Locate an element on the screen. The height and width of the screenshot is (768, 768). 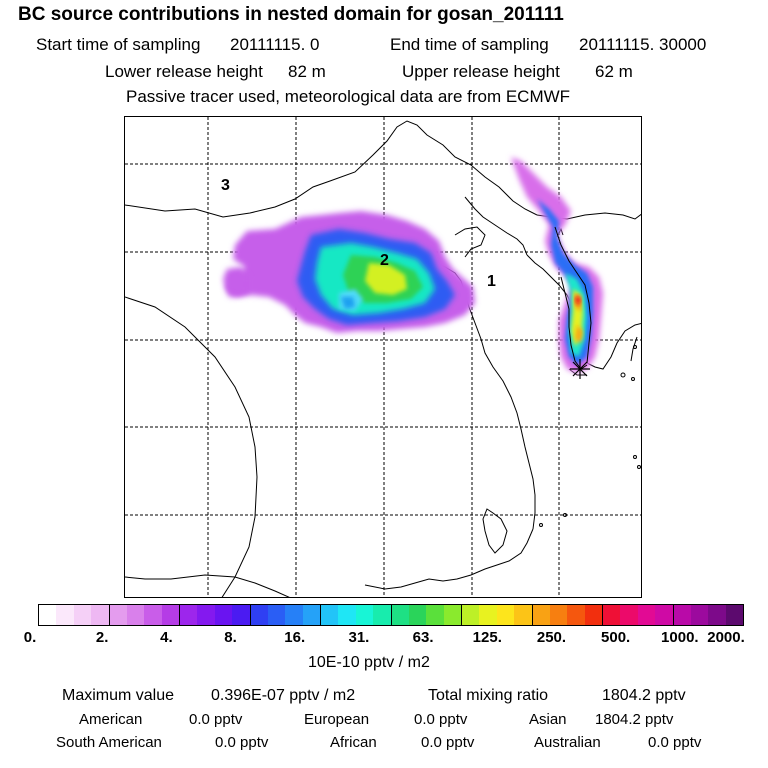
region-value-asian: 1804.2 pptv is located at coordinates (634, 719).